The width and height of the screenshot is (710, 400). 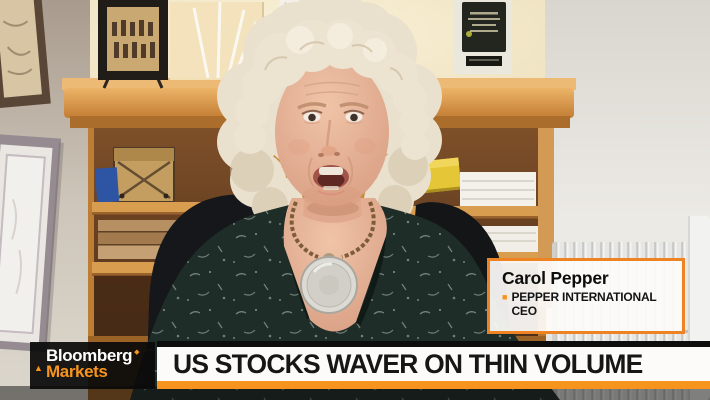 What do you see at coordinates (144, 175) in the screenshot?
I see `storage-box` at bounding box center [144, 175].